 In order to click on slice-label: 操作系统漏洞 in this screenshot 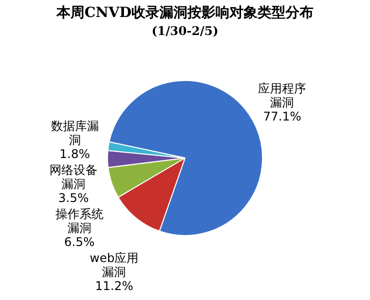, I will do `click(79, 221)`.